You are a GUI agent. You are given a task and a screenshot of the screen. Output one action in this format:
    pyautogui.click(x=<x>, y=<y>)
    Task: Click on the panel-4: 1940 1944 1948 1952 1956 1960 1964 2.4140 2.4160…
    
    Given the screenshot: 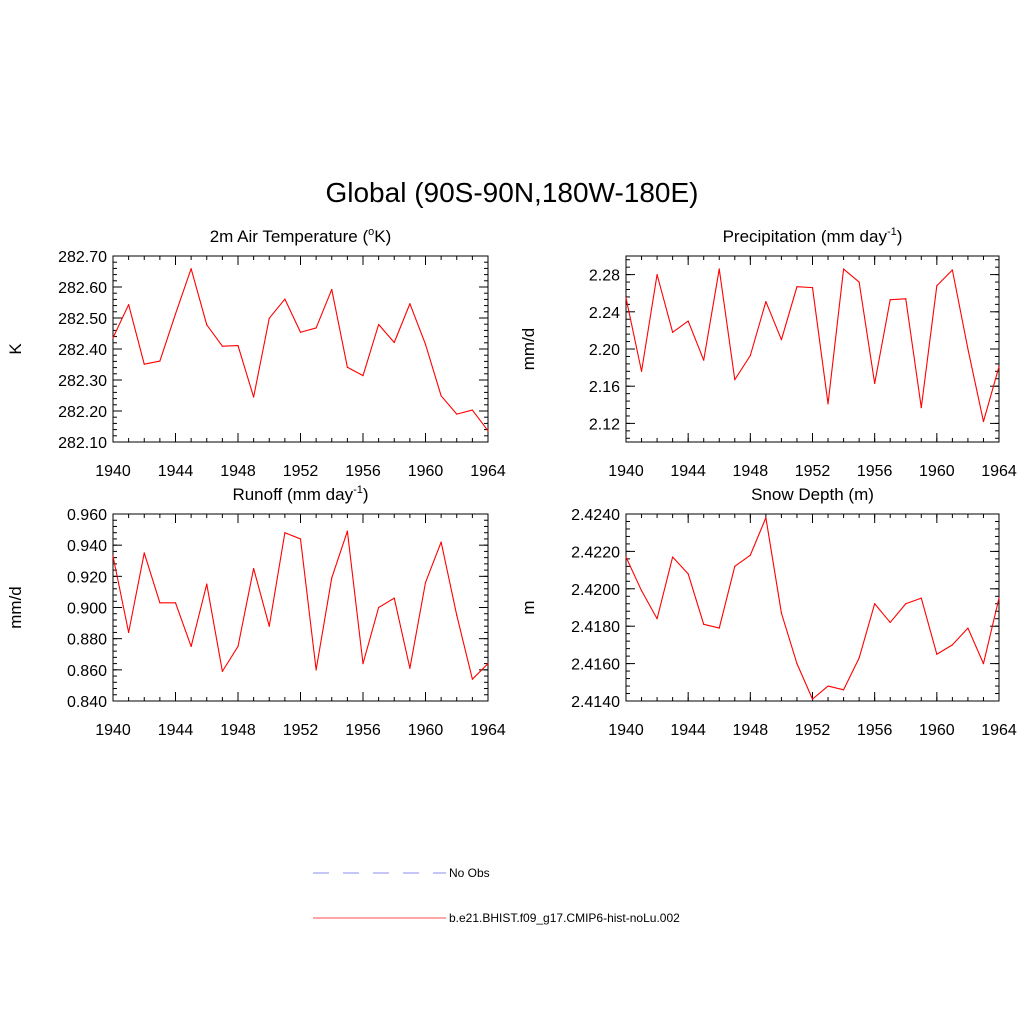 What is the action you would take?
    pyautogui.click(x=768, y=612)
    